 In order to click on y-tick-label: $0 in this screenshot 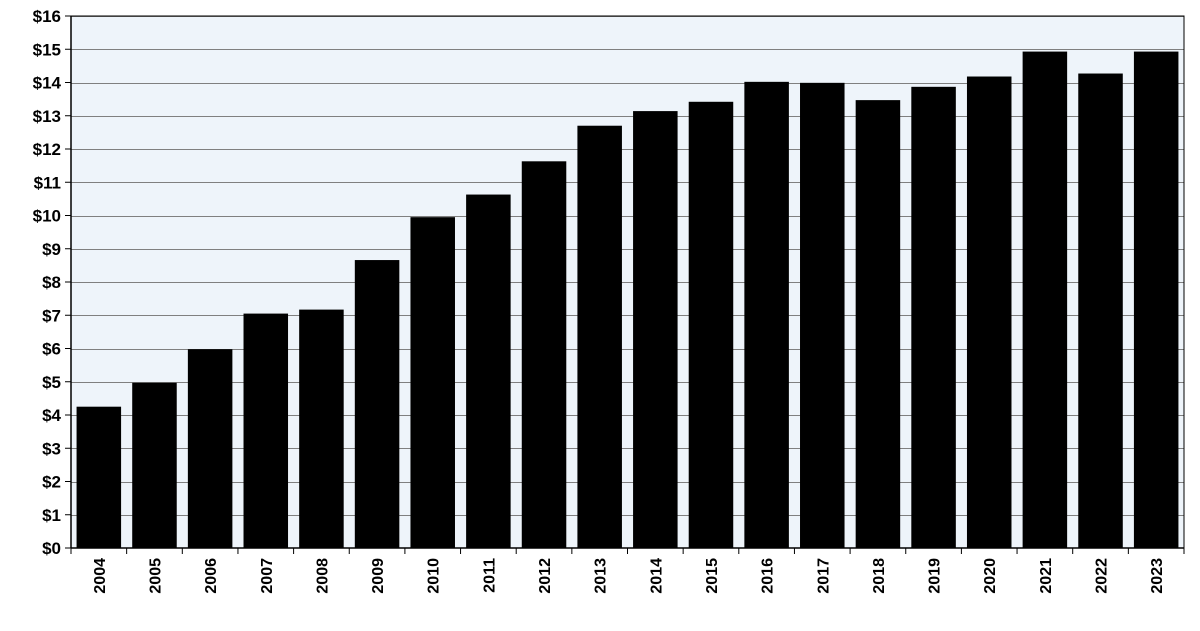, I will do `click(51, 548)`.